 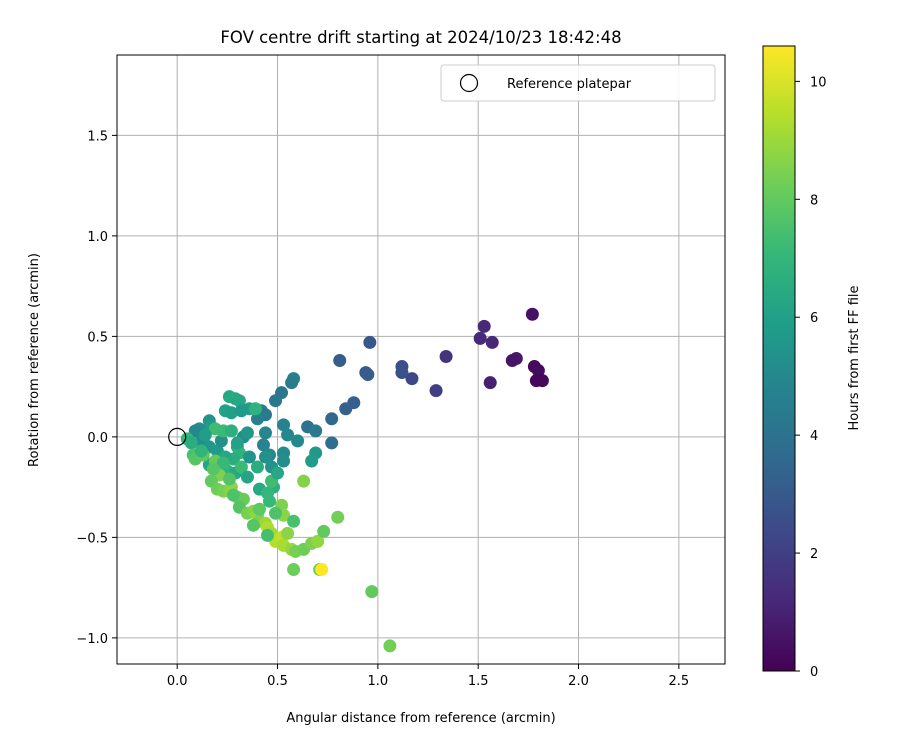 I want to click on colorbar: 0 2 4 6 8 10 Hours from first FF file, so click(x=812, y=362).